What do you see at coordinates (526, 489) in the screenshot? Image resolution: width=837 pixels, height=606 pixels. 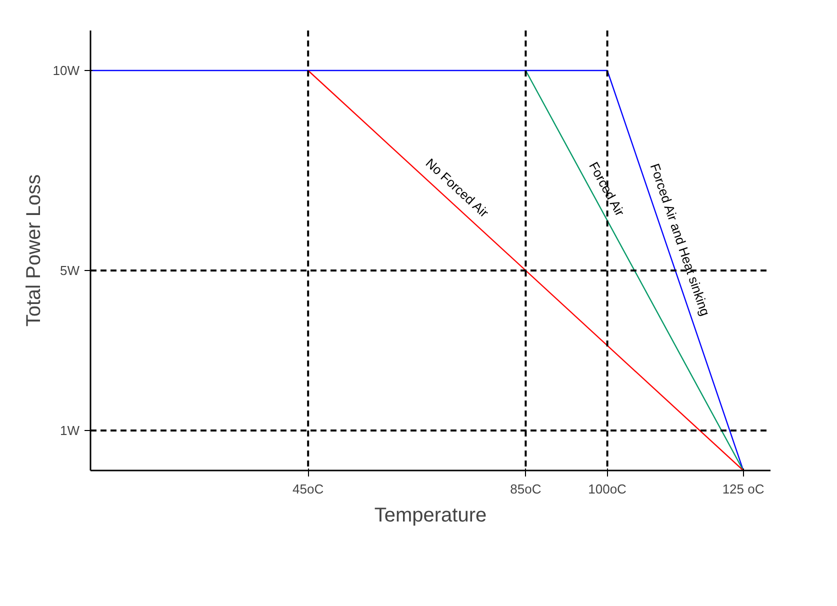 I see `x-tick-label: 85oC` at bounding box center [526, 489].